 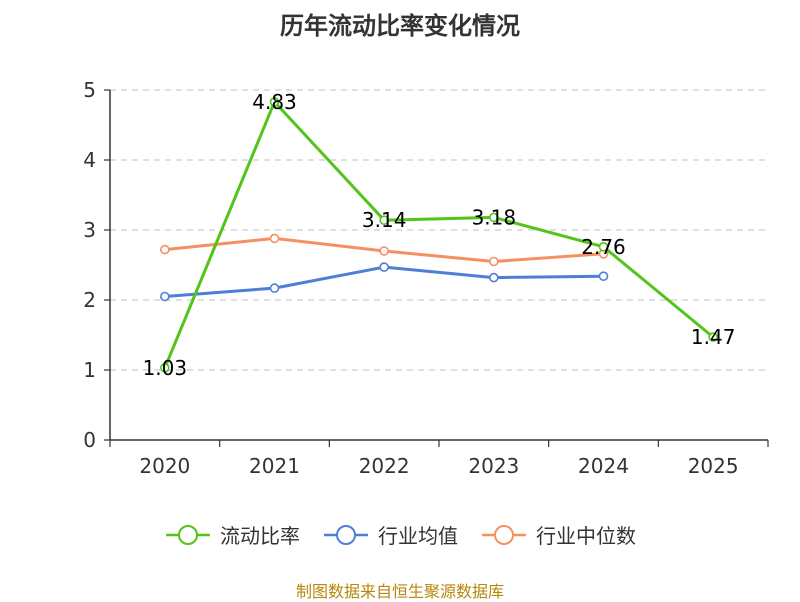 I want to click on legend-item-industry-average: 行业均值, so click(x=390, y=534).